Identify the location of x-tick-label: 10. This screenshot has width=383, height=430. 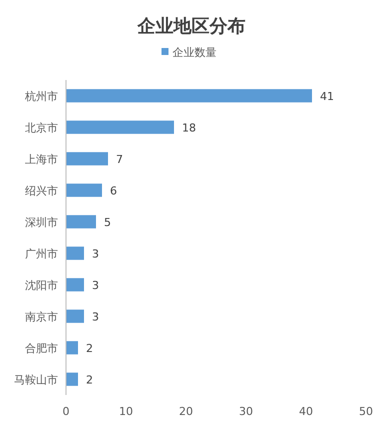
(126, 411).